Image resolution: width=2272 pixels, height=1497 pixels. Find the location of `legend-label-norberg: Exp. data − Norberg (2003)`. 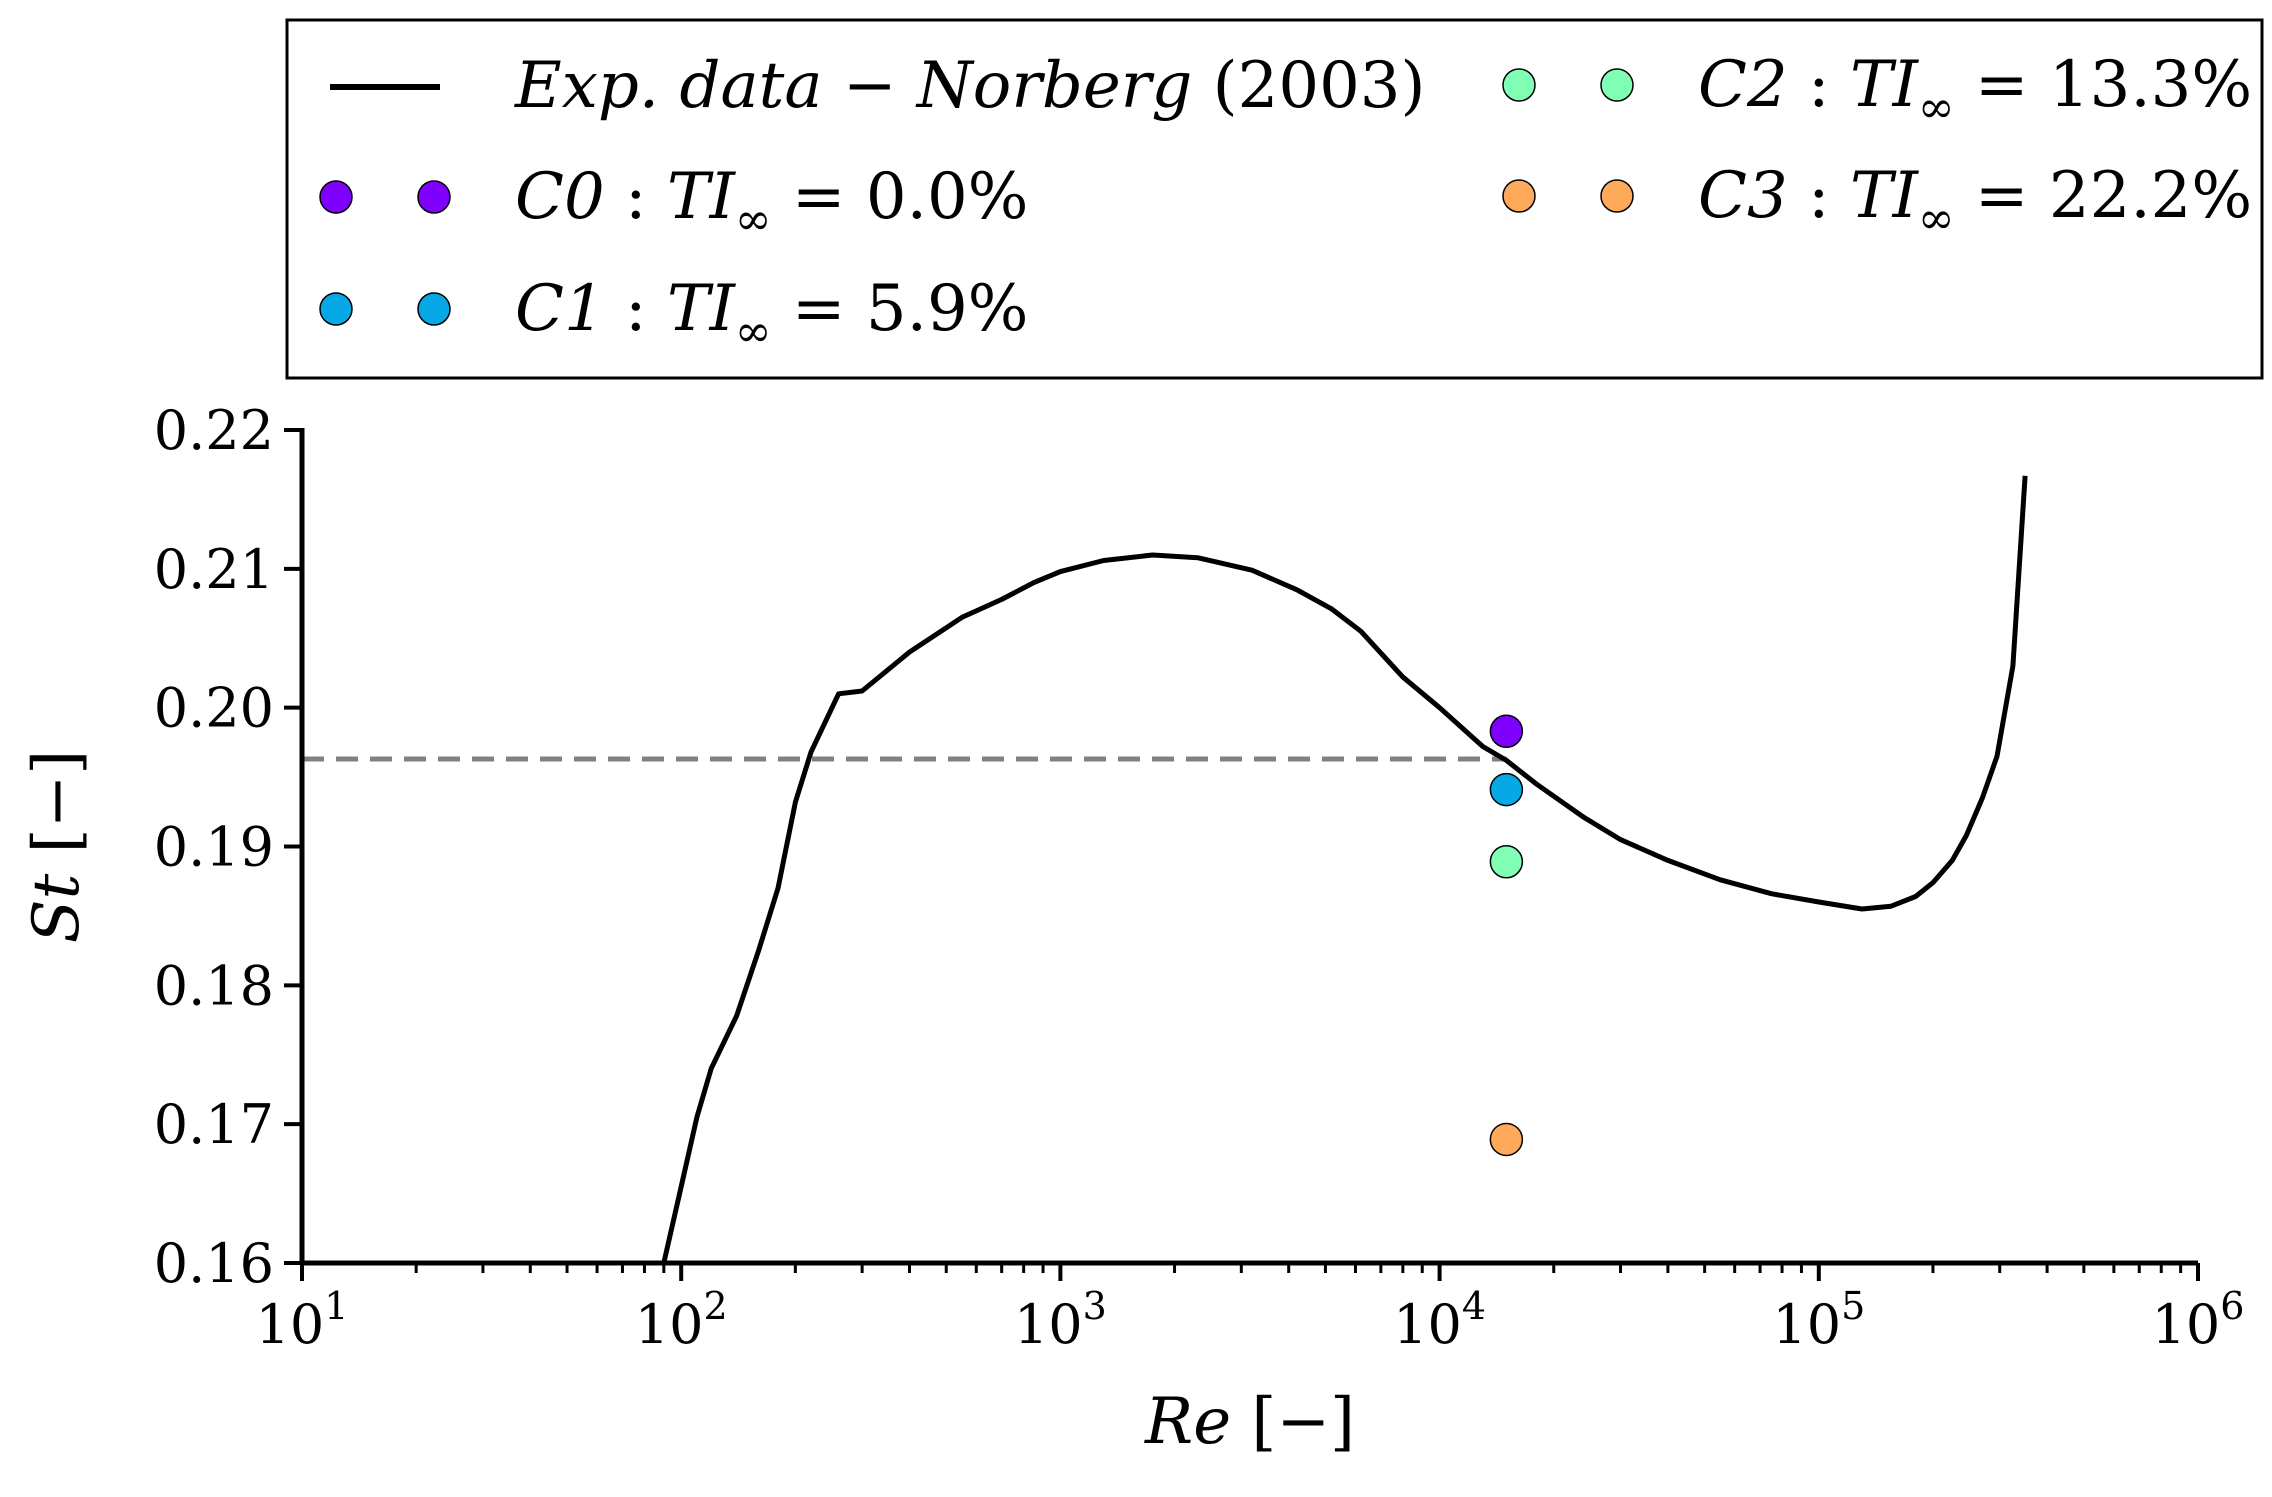

legend-label-norberg: Exp. data − Norberg (2003) is located at coordinates (969, 86).